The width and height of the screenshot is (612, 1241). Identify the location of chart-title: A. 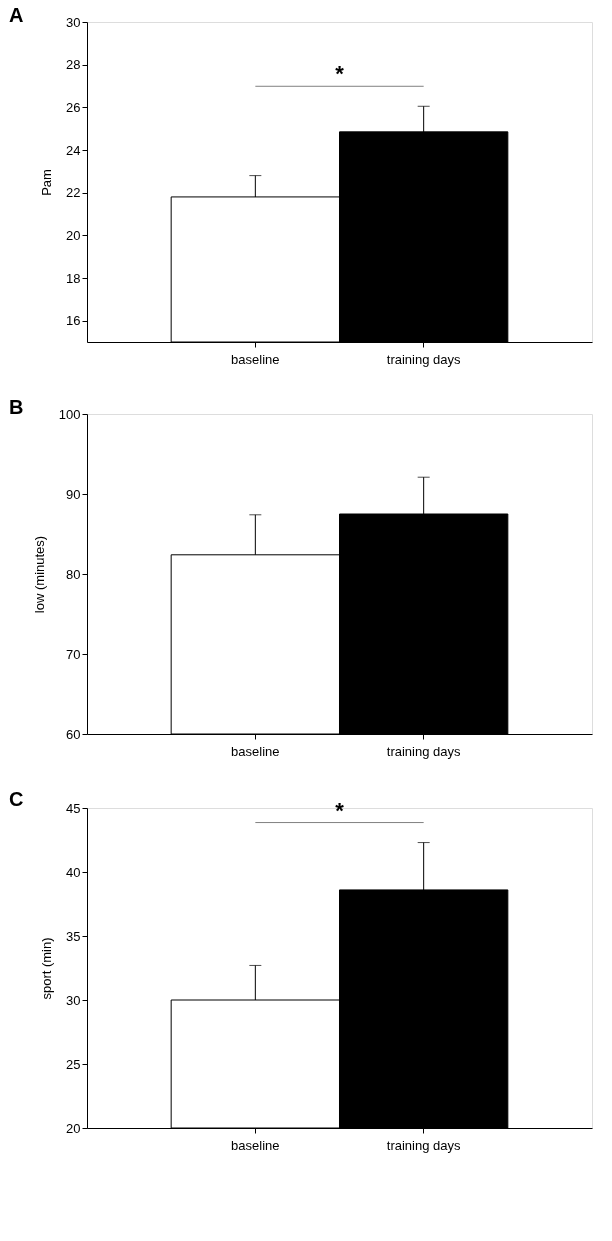
(16, 15).